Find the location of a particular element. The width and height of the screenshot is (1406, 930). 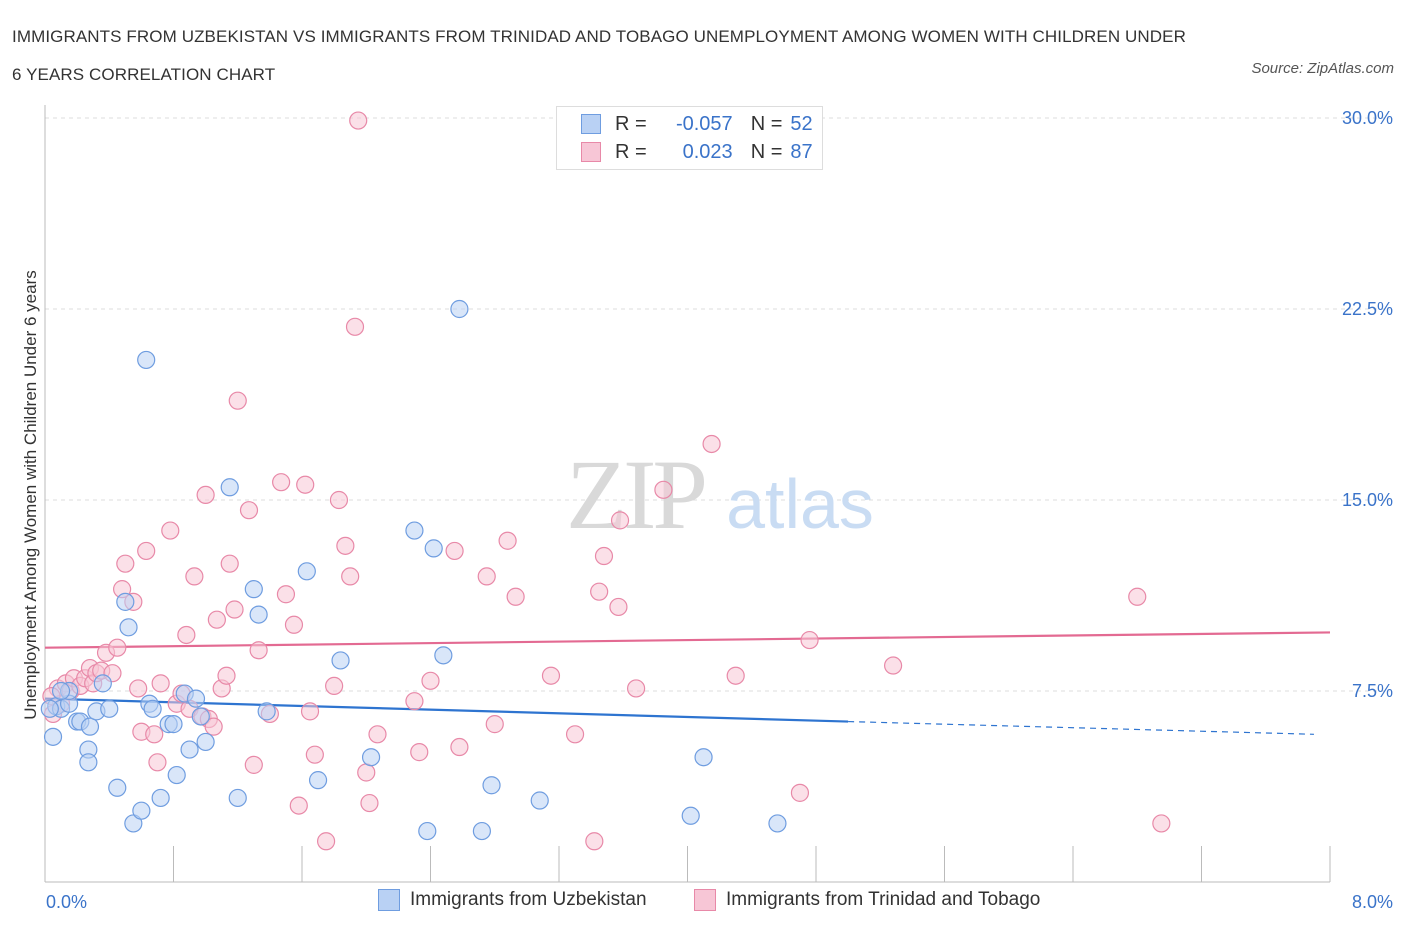

legend-n-value: 87 is located at coordinates (801, 151).